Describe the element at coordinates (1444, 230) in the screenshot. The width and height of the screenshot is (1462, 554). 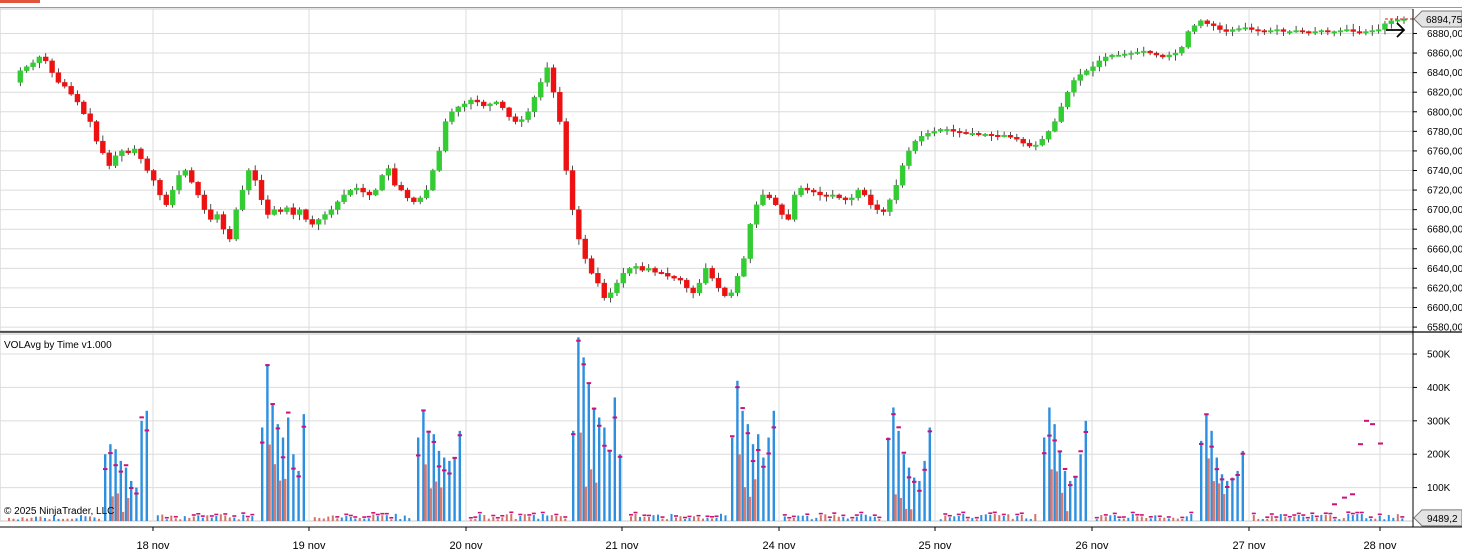
I see `price-tick-label: 6680,00` at that location.